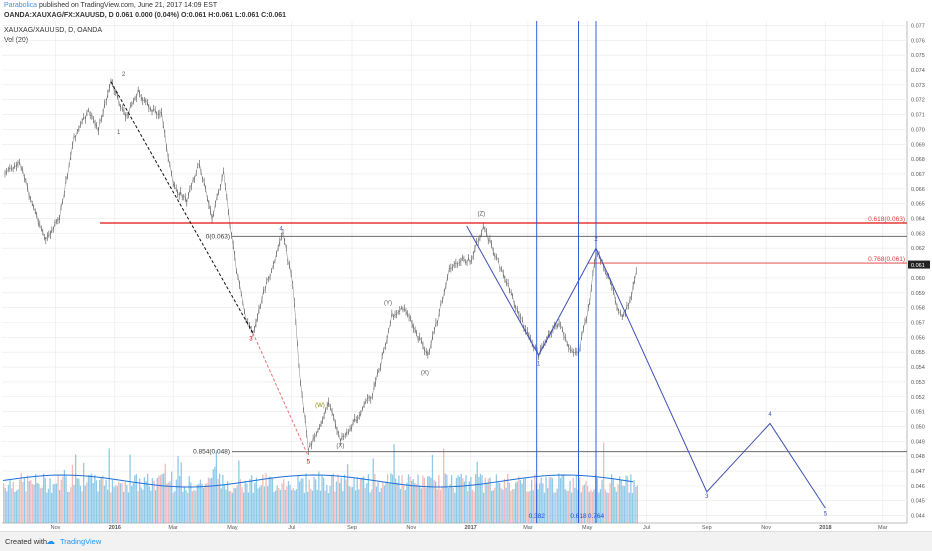 This screenshot has width=932, height=551. Describe the element at coordinates (218, 236) in the screenshot. I see `level-label: 0(0.063)` at that location.